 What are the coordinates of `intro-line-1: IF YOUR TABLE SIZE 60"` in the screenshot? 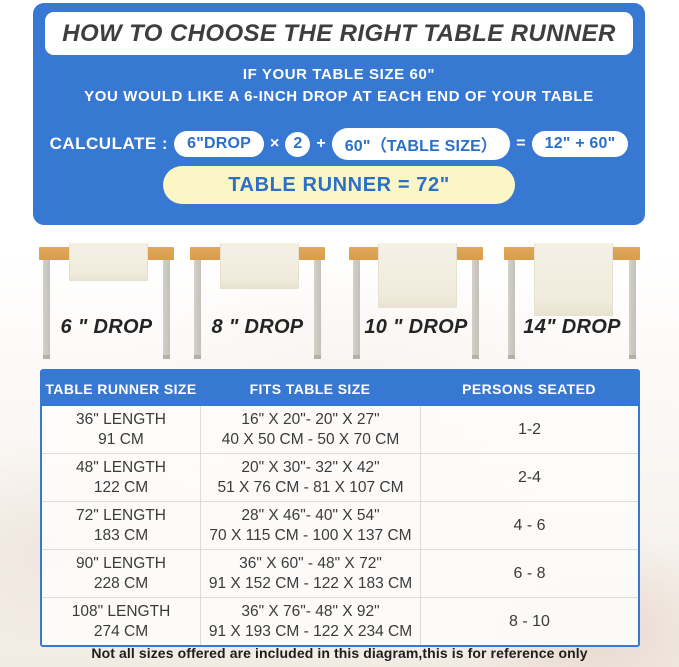 It's located at (339, 74).